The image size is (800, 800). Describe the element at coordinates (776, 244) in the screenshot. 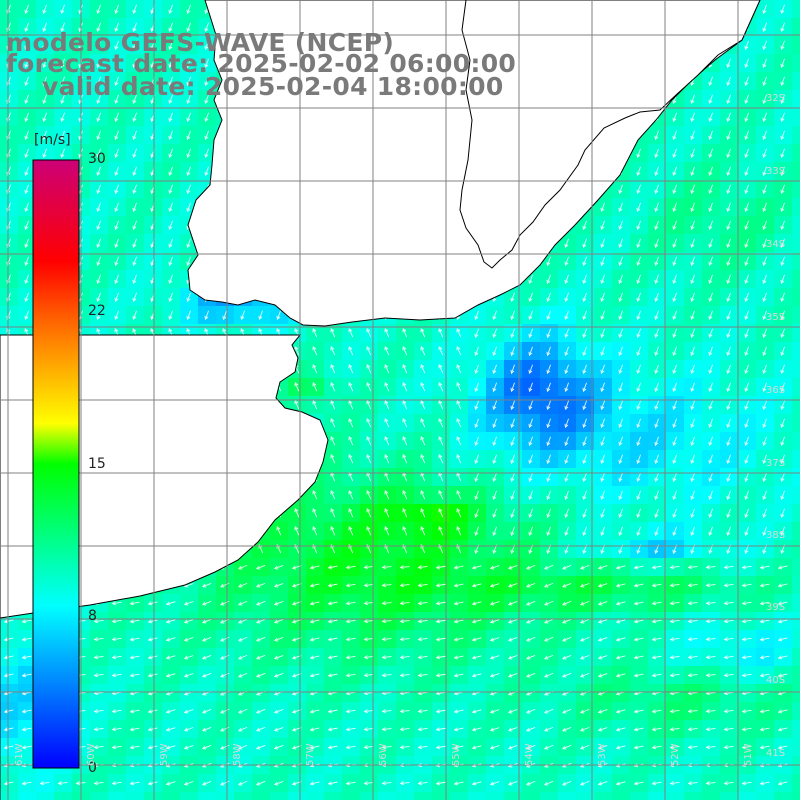

I see `lat-label: 34S` at that location.